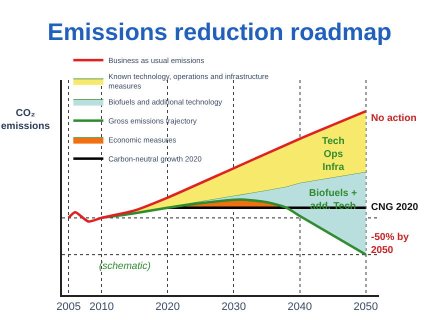 The width and height of the screenshot is (439, 329). I want to click on annotation: (schematic), so click(125, 266).